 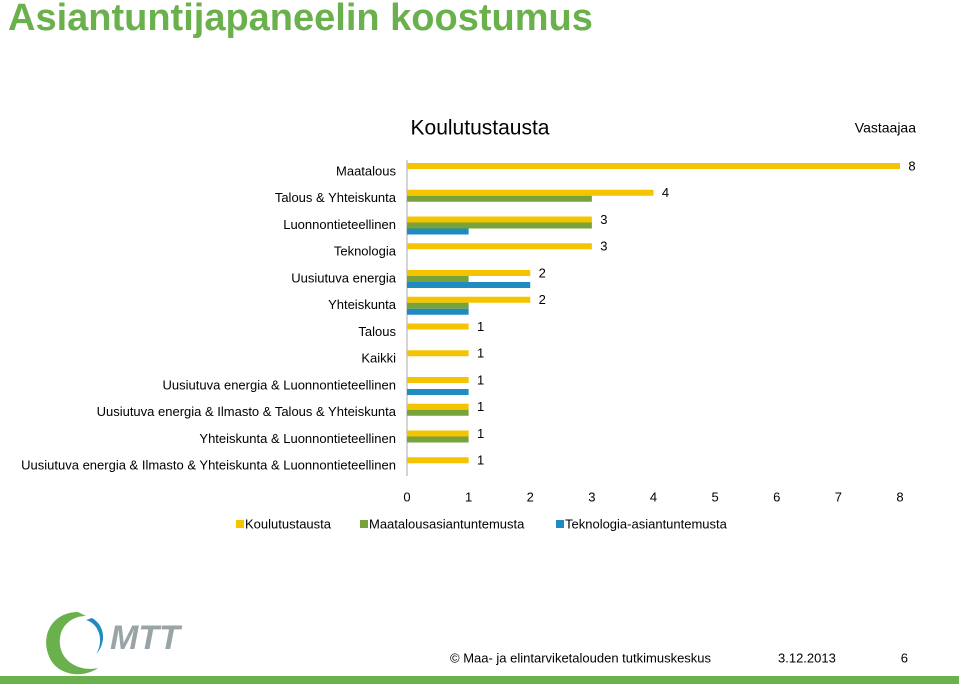 What do you see at coordinates (646, 523) in the screenshot?
I see `legend-label: Teknologia-asiantuntemusta` at bounding box center [646, 523].